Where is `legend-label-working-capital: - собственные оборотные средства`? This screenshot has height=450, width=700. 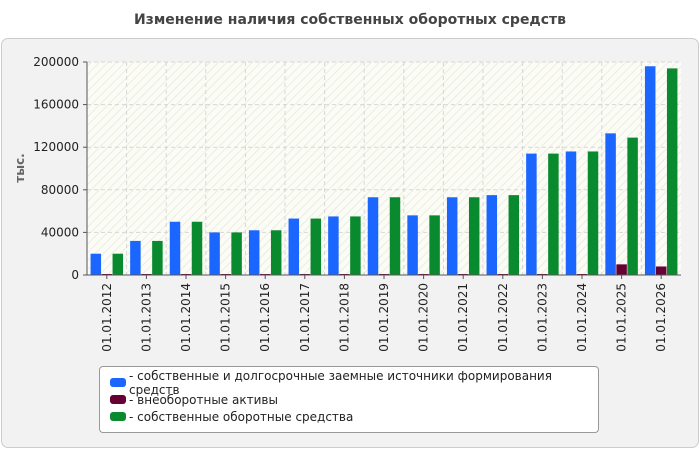
legend-label-working-capital: - собственные оборотные средства is located at coordinates (241, 416).